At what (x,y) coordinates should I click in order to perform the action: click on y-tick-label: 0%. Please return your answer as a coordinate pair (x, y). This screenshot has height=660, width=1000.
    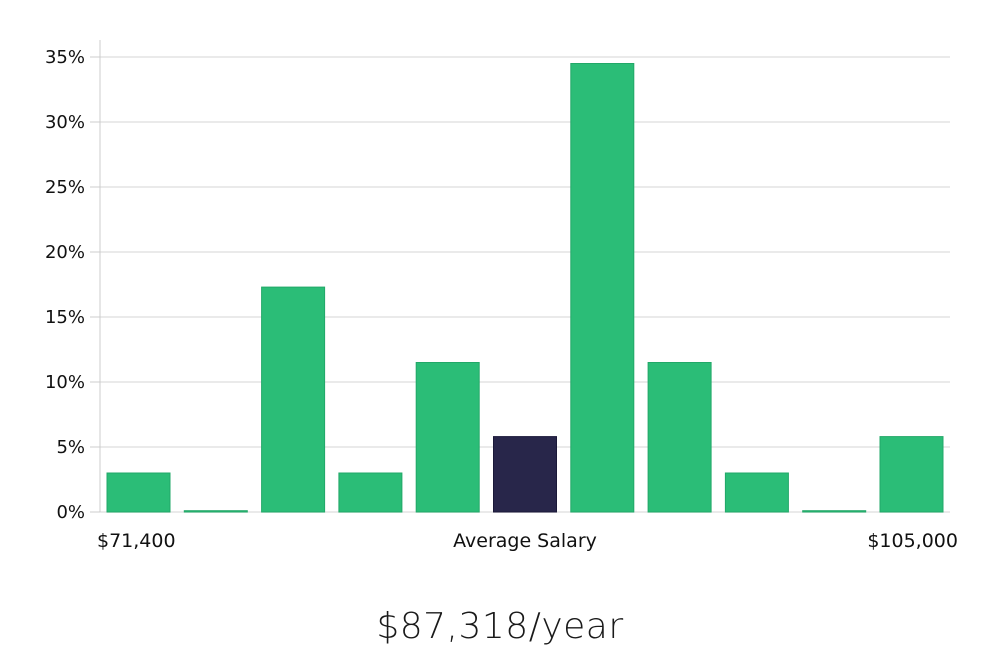
    Looking at the image, I should click on (70, 512).